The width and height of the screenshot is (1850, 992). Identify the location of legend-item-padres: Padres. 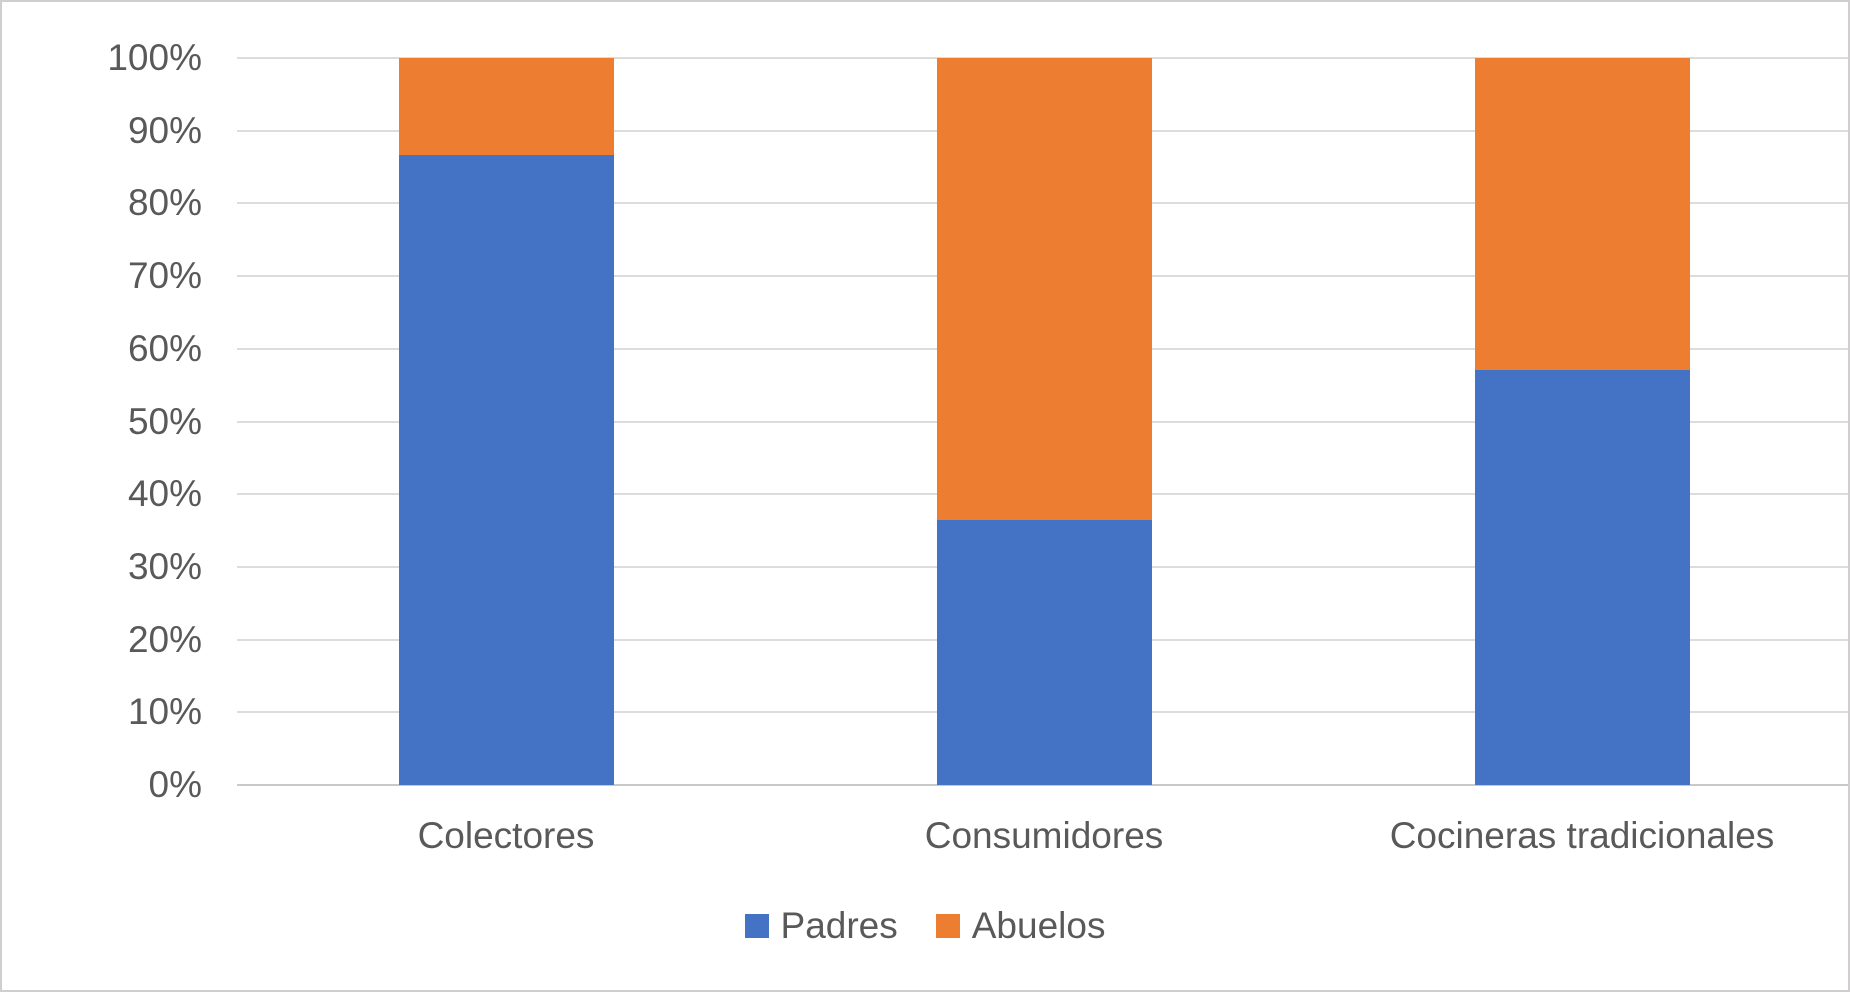
(821, 926).